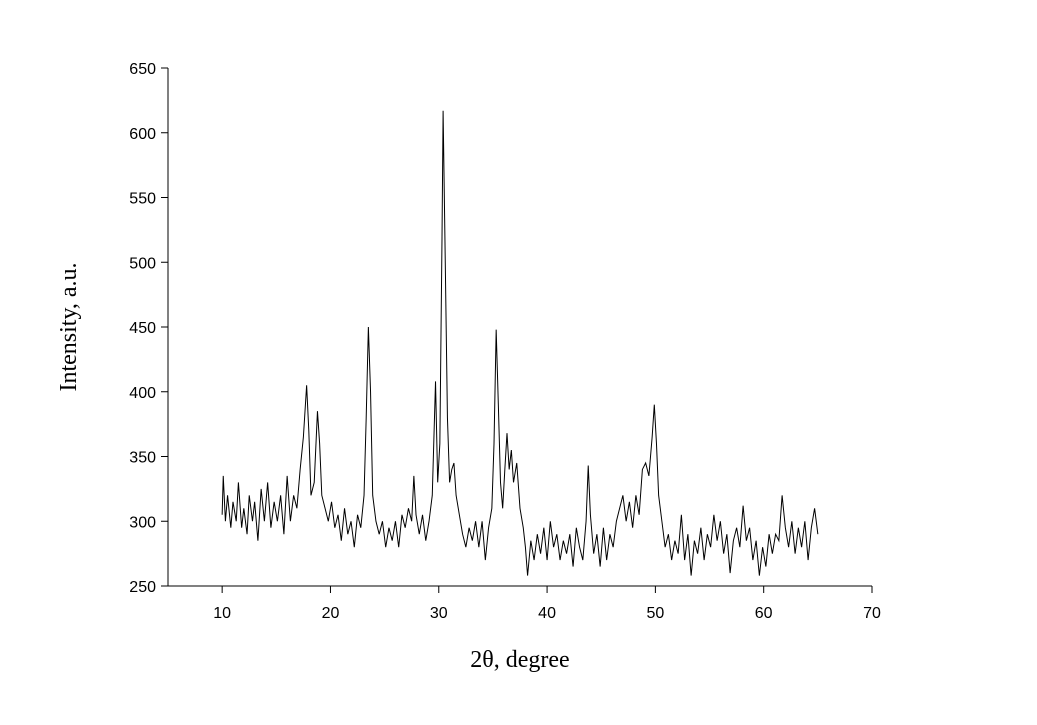 The width and height of the screenshot is (1037, 725). What do you see at coordinates (142, 458) in the screenshot?
I see `y-tick-label: 350` at bounding box center [142, 458].